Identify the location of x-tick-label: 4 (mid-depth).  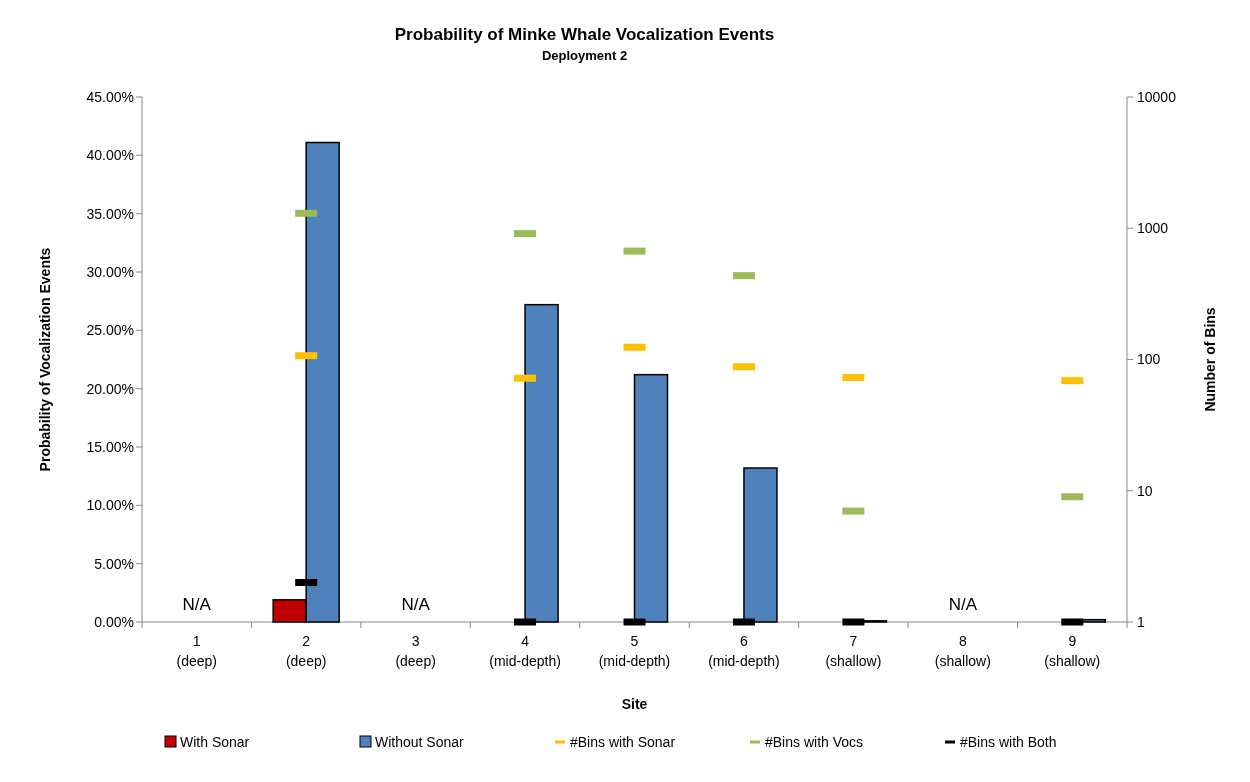
(525, 651).